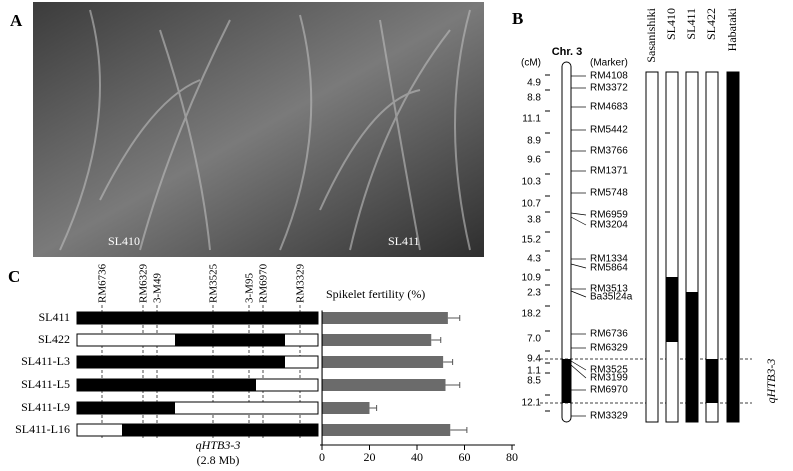  Describe the element at coordinates (534, 381) in the screenshot. I see `cm-value: 8.5` at that location.